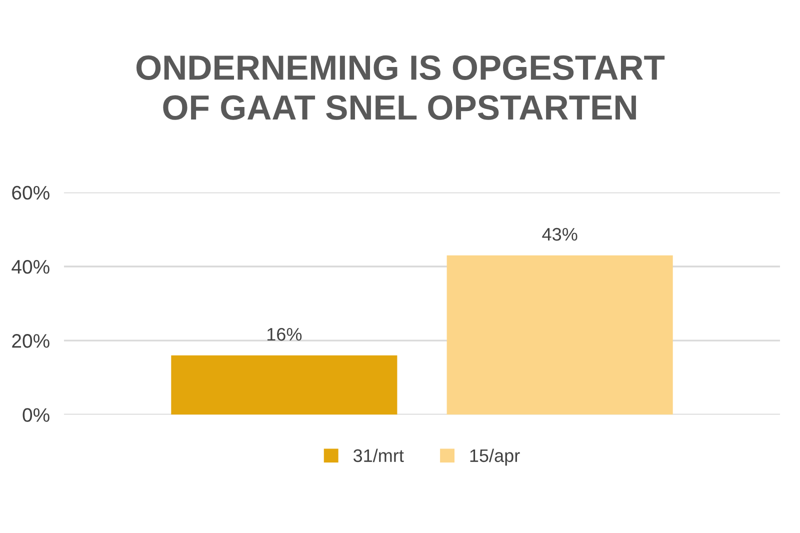  I want to click on chart-title: ONDERNEMING IS OPGESTART OF GAAT SNEL OPSTARTEN, so click(400, 87).